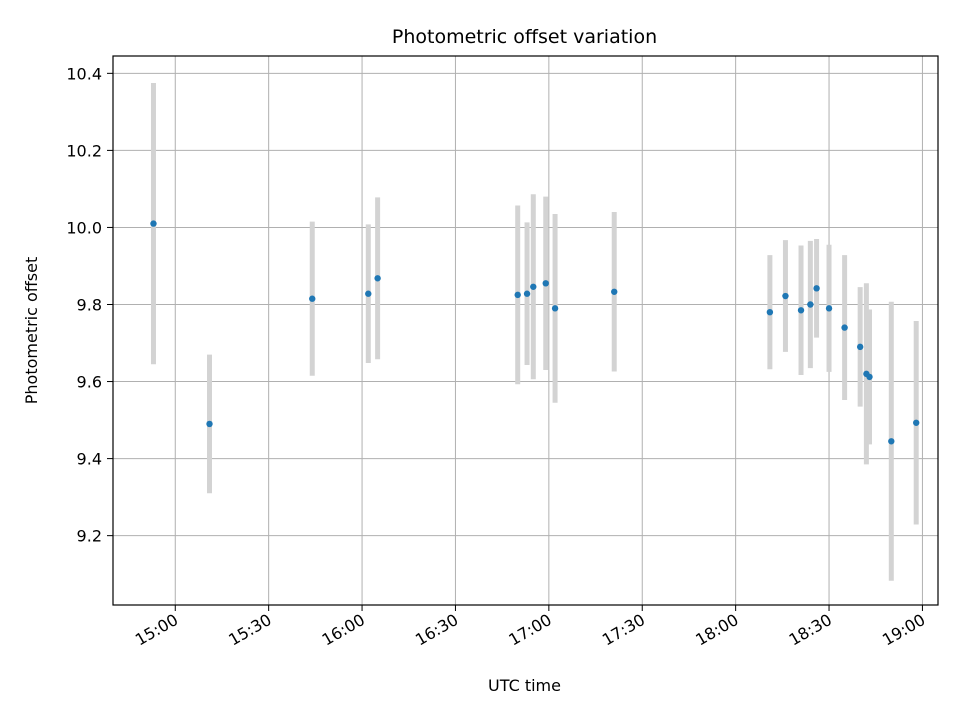 The width and height of the screenshot is (960, 720). What do you see at coordinates (84, 227) in the screenshot?
I see `y-tick-label: 10.0` at bounding box center [84, 227].